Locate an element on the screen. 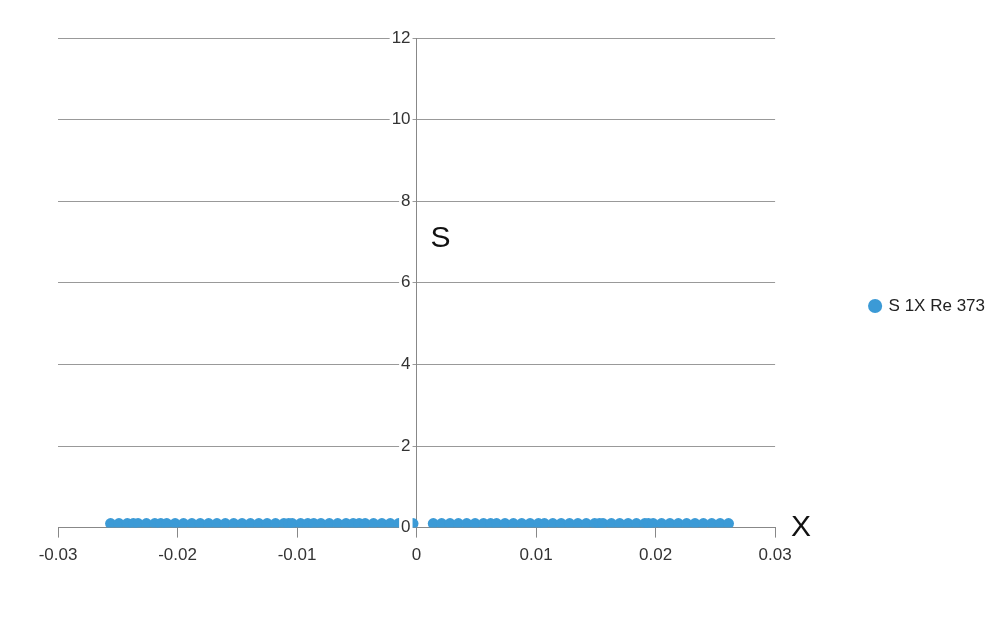 This screenshot has height=618, width=1003. y-tick-label: 8 is located at coordinates (406, 200).